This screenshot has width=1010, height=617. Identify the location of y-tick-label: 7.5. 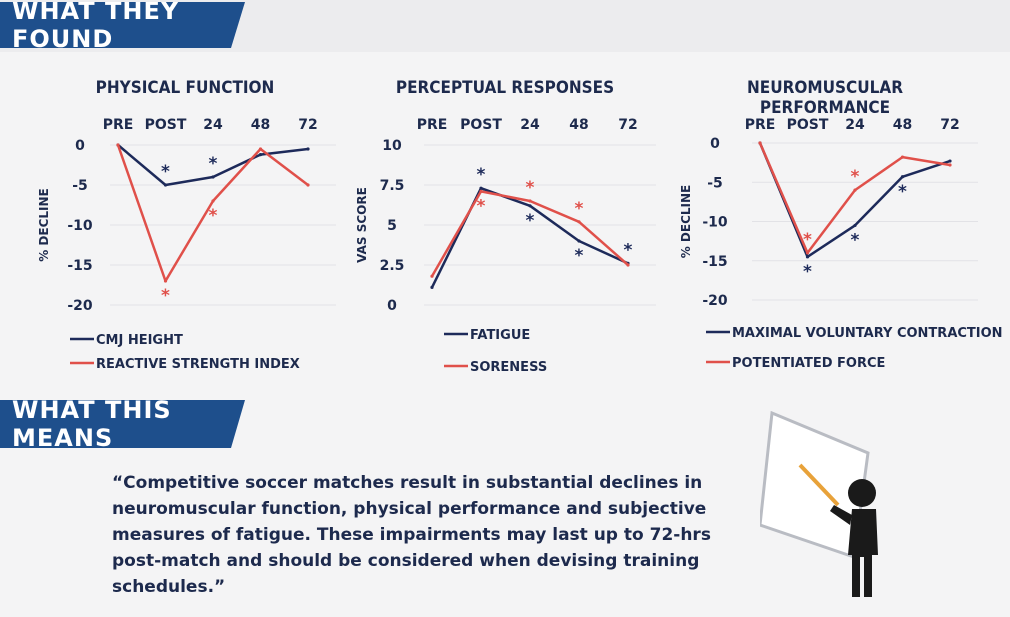
(392, 186).